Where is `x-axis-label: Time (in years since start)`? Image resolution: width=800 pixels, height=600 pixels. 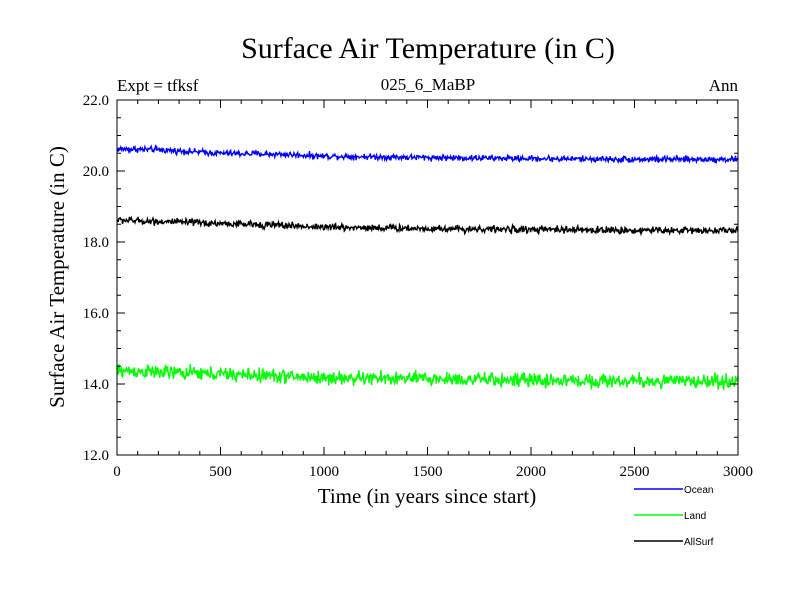 x-axis-label: Time (in years since start) is located at coordinates (427, 496).